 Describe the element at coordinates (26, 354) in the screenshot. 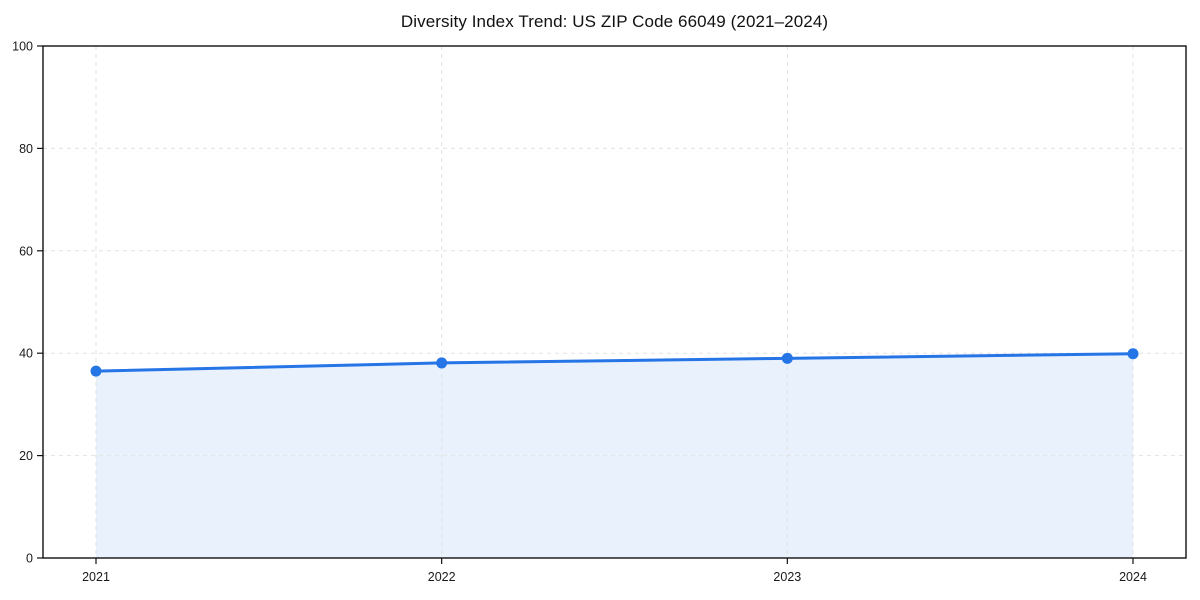

I see `y-tick-label: 40` at that location.